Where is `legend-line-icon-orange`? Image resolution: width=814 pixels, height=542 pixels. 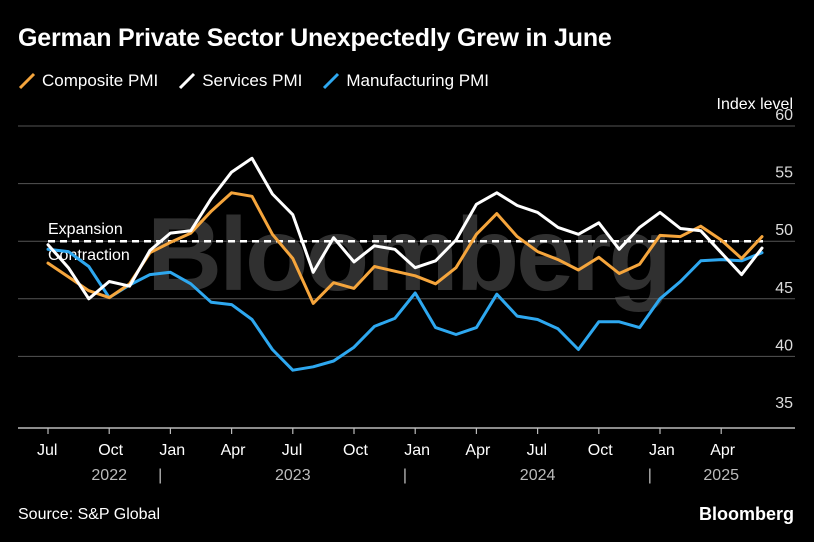
legend-line-icon-orange is located at coordinates (27, 81).